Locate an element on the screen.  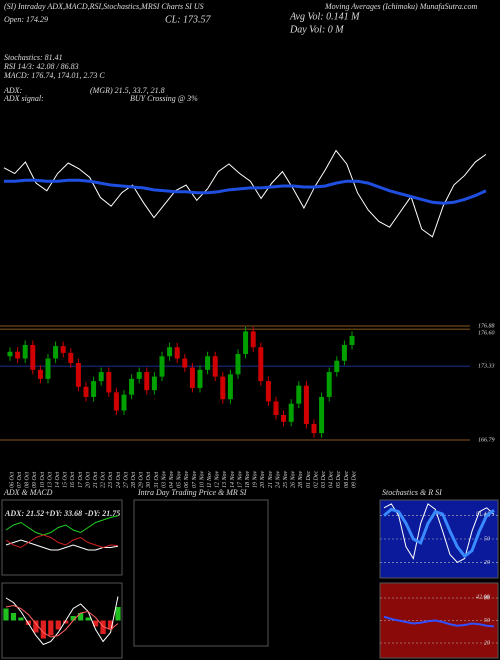
x-tick-label: 16 Oct is located at coordinates (73, 480).